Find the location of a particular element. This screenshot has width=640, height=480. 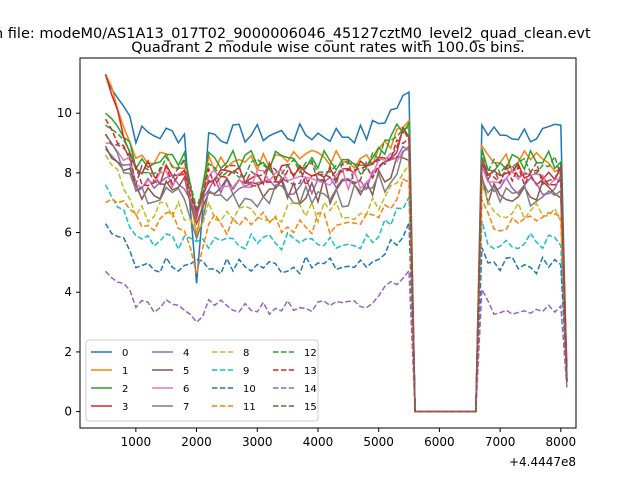

x-tick-label: 2000 is located at coordinates (196, 442).